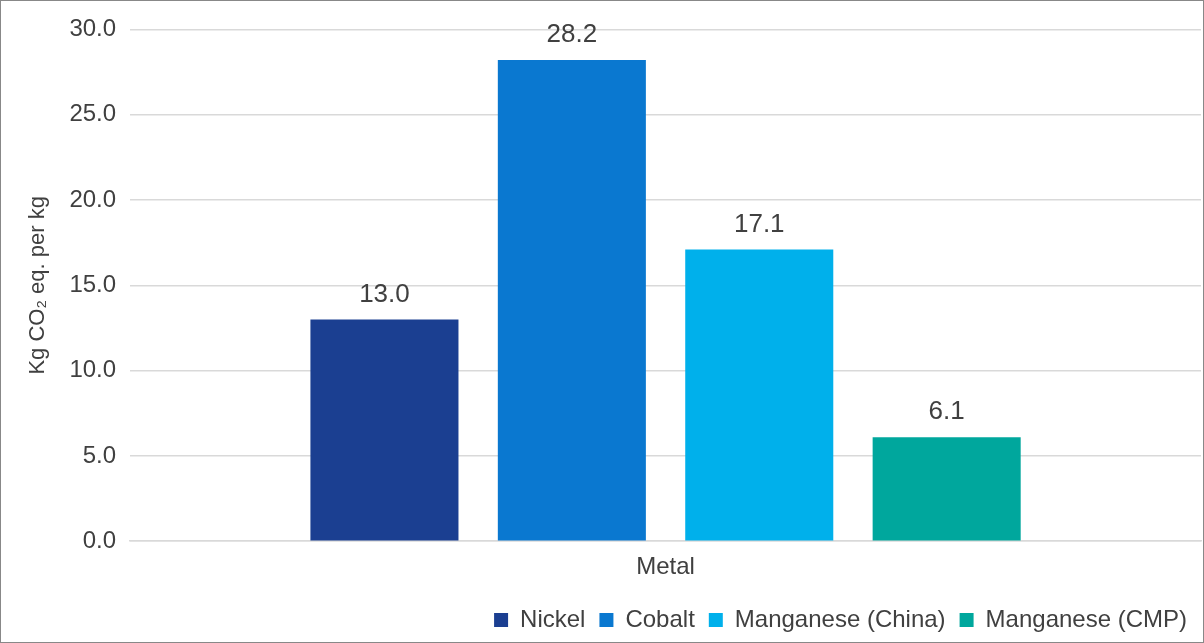 This screenshot has height=643, width=1204. Describe the element at coordinates (665, 566) in the screenshot. I see `x-tick-label: Metal` at that location.